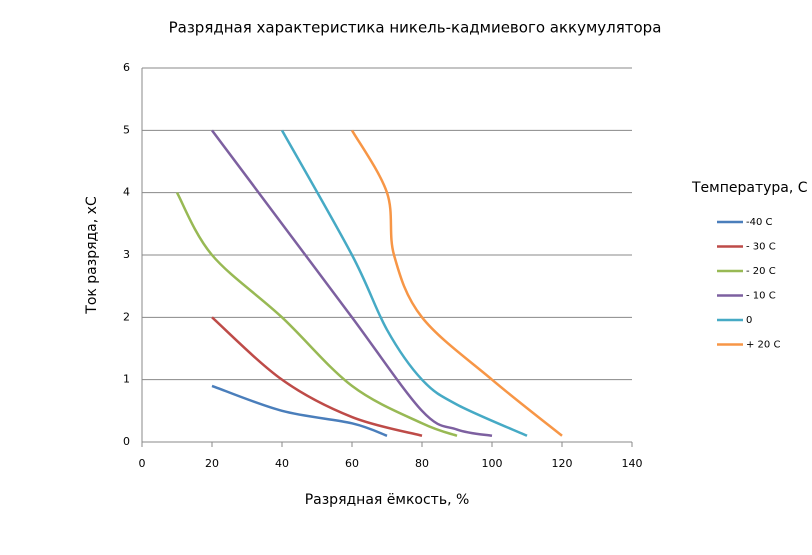  I want to click on y-tick-label: 2, so click(126, 316).